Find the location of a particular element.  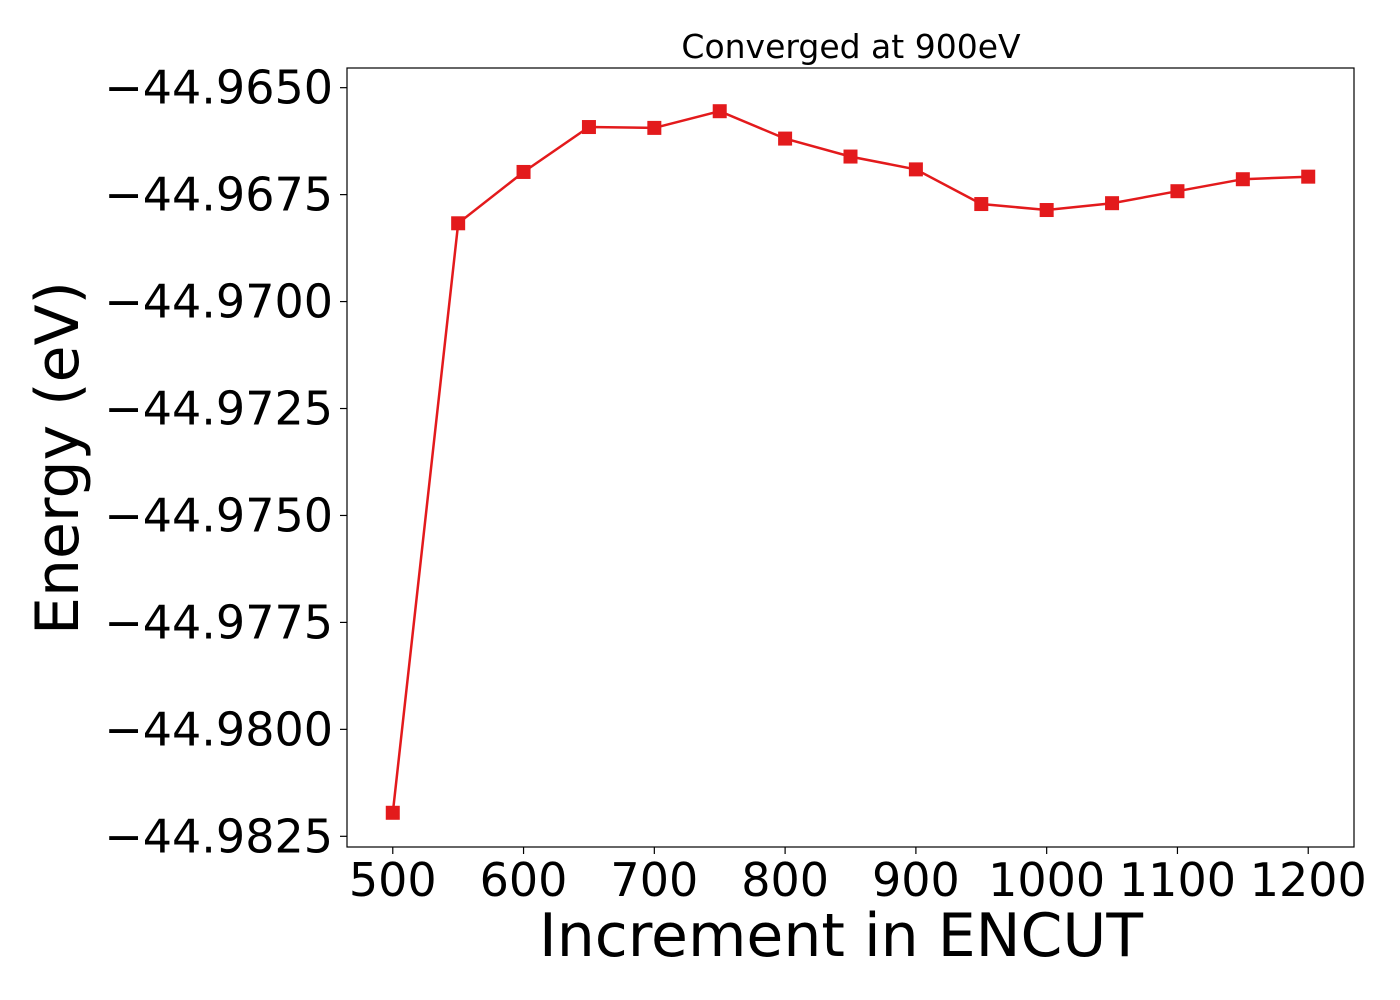

chart-title: Converged at 900eV is located at coordinates (851, 46).